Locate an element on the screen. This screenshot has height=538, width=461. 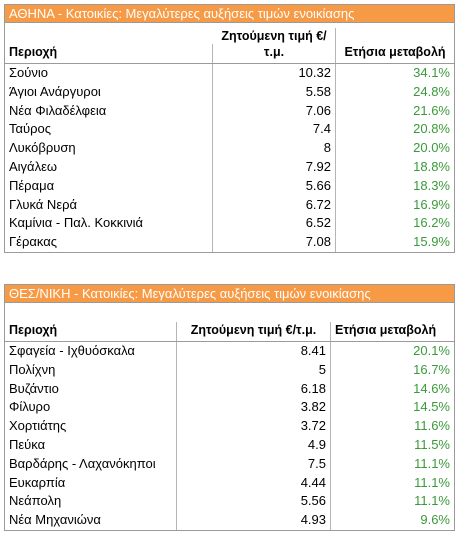
area-cell: Νεάπολη is located at coordinates (91, 502).